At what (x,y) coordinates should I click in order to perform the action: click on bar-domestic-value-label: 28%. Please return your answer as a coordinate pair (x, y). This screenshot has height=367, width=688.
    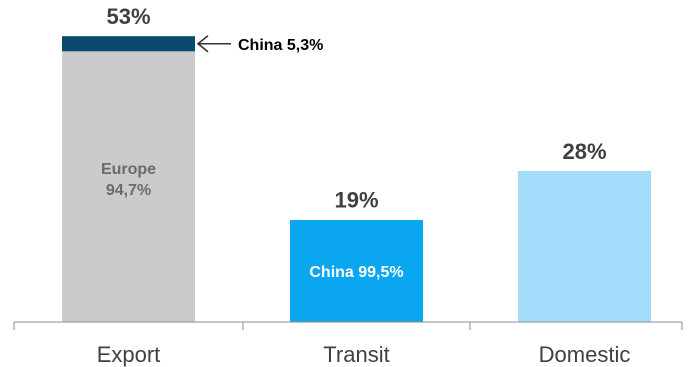
    Looking at the image, I should click on (584, 151).